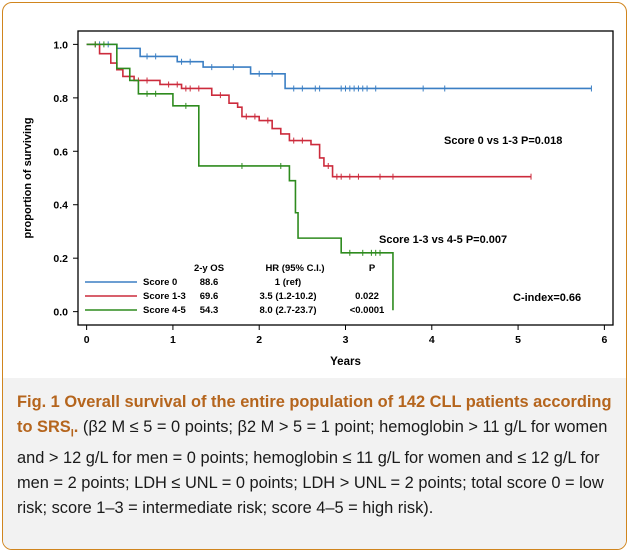 The width and height of the screenshot is (629, 552). What do you see at coordinates (367, 296) in the screenshot?
I see `legend-p-score13: 0.022` at bounding box center [367, 296].